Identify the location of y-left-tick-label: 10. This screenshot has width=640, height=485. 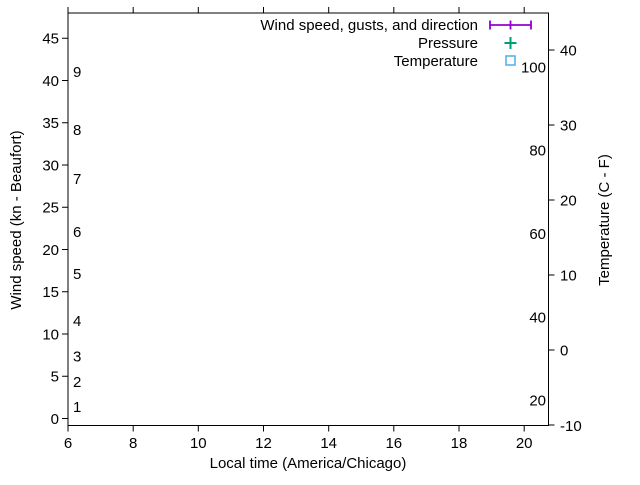
(50, 334).